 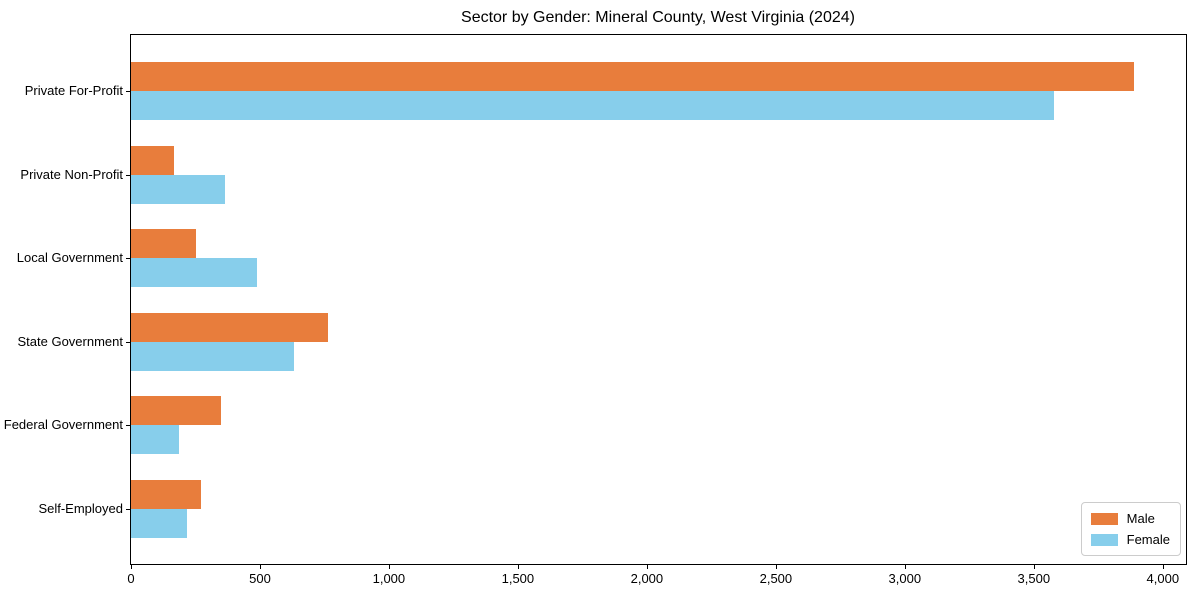 I want to click on x-tick-label: 2,000, so click(x=647, y=578).